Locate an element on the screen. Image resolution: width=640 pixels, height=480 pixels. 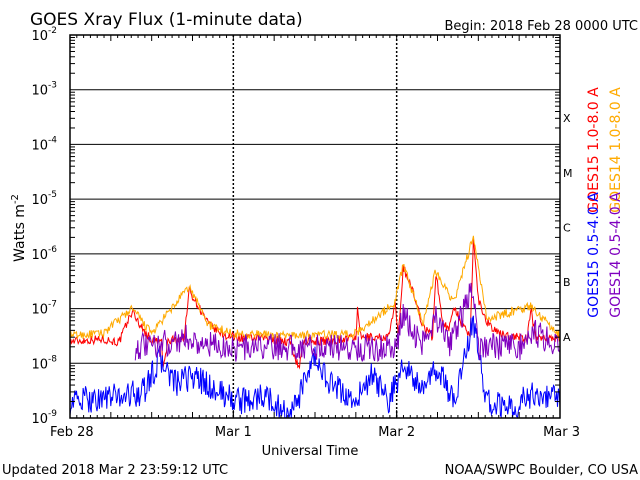
flare-class-label: A is located at coordinates (567, 337).